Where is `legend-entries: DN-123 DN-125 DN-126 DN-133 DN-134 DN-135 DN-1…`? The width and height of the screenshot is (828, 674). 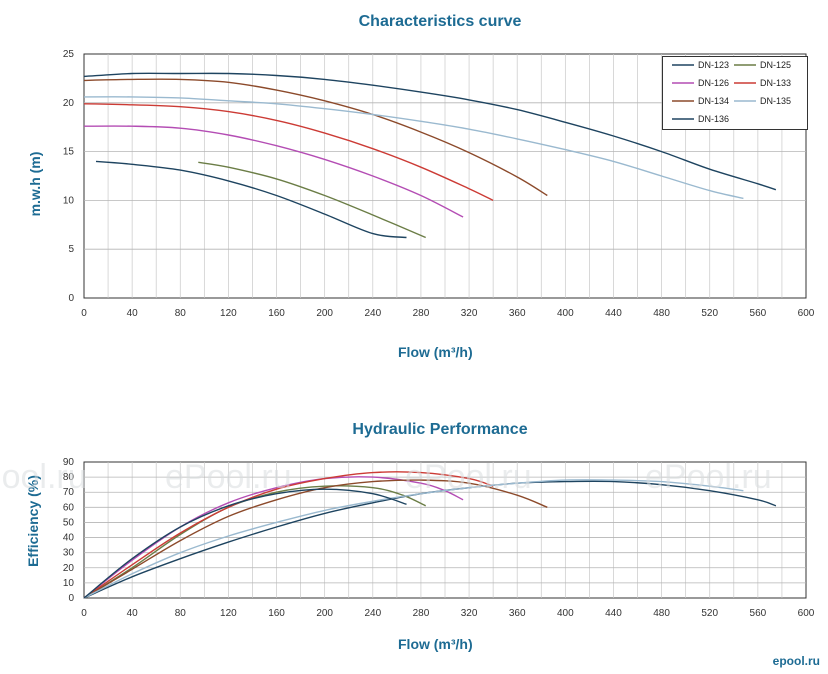
legend-entries: DN-123 DN-125 DN-126 DN-133 DN-134 DN-135 DN-1… is located at coordinates (731, 92).